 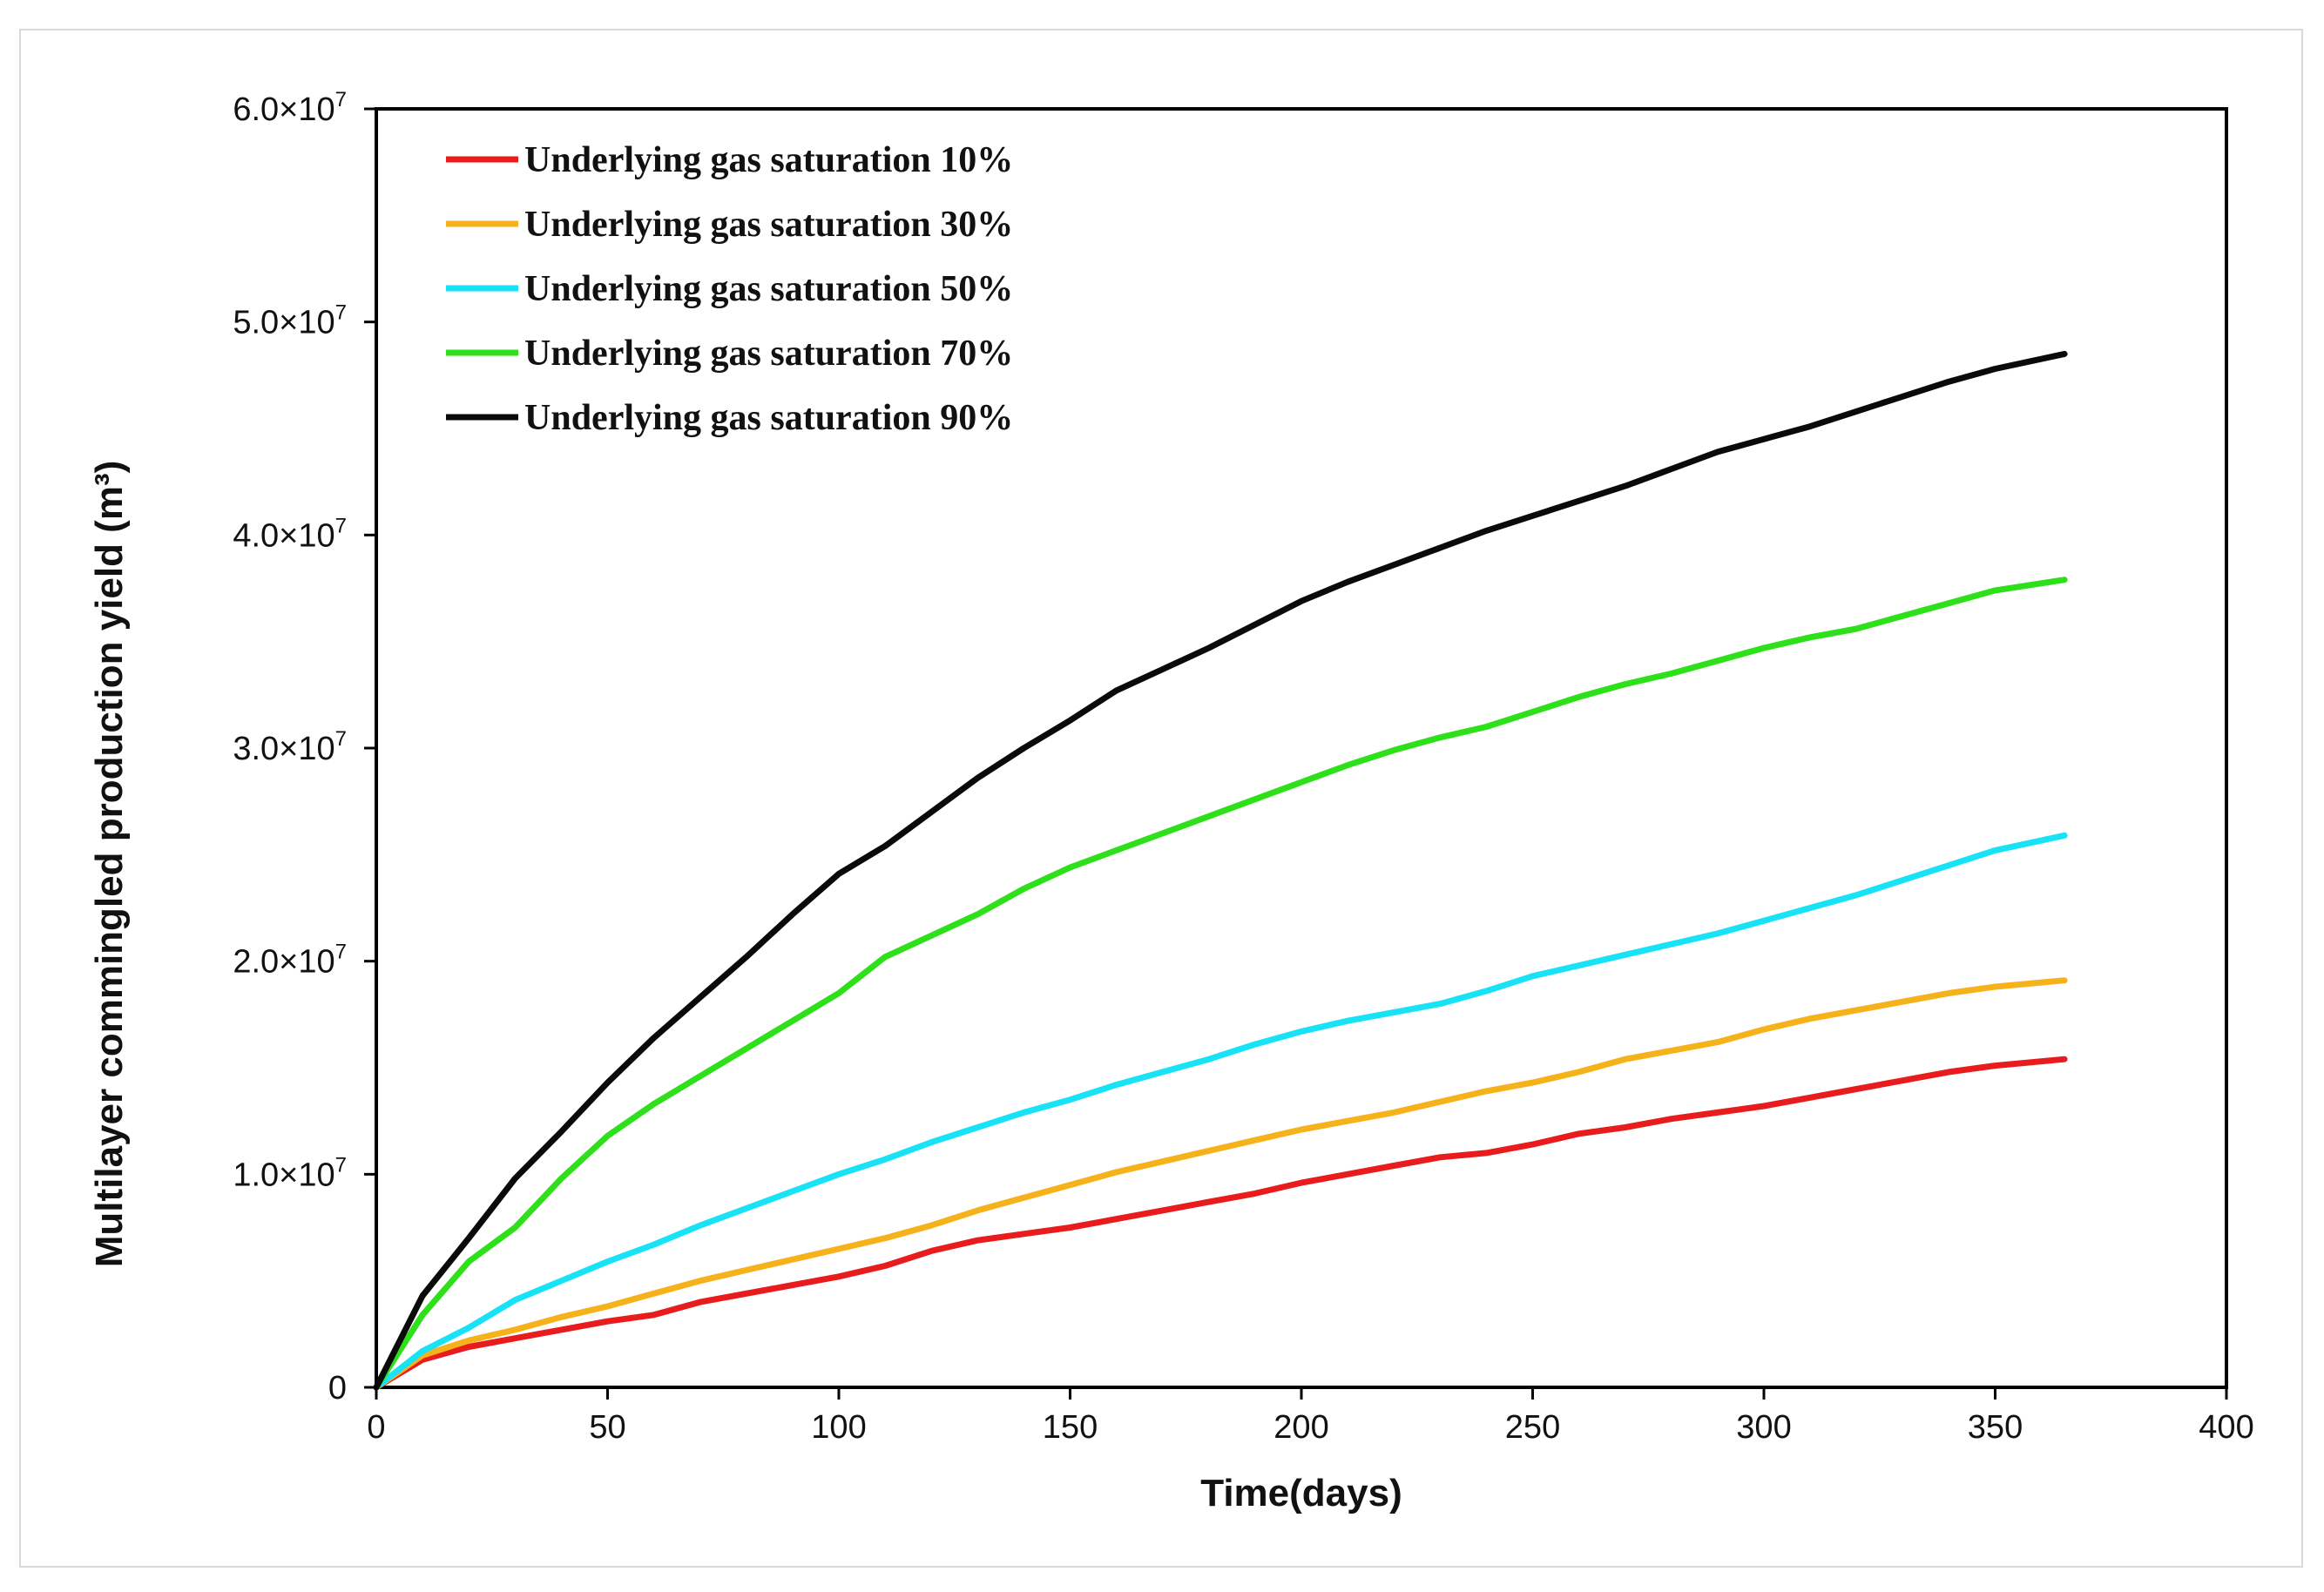 I want to click on legend-label-3: Underlying gas saturation 50%, so click(x=768, y=289).